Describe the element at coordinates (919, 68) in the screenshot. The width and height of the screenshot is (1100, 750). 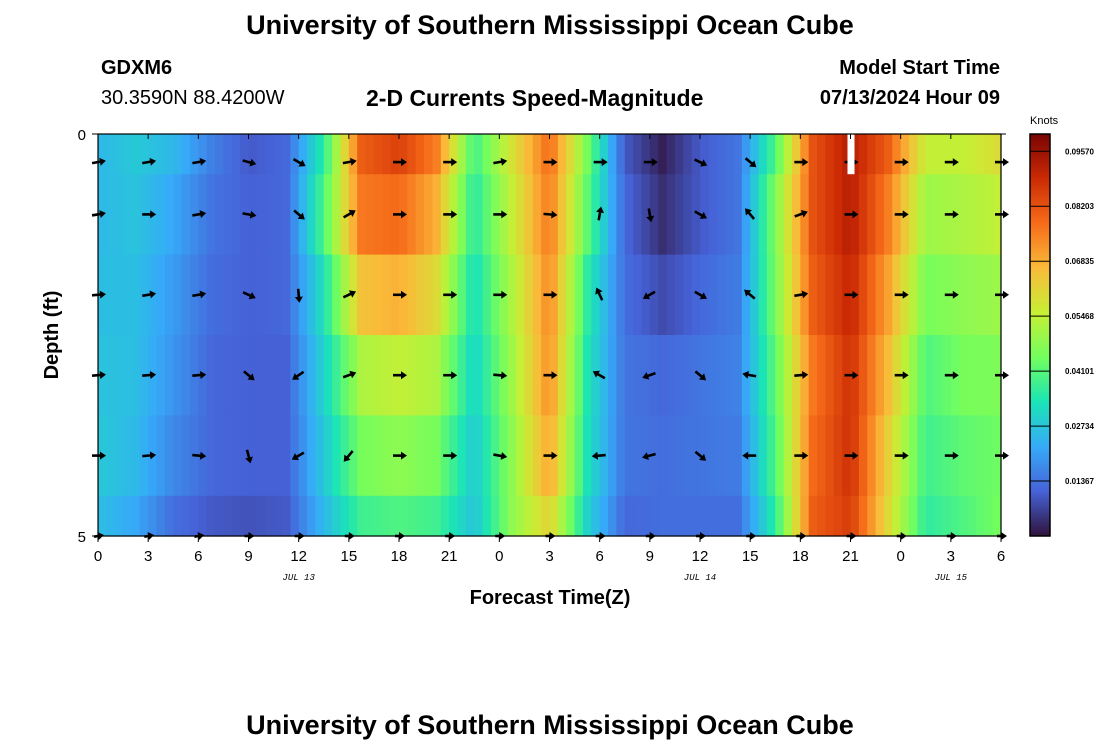
I see `model-start-label: Model Start Time` at that location.